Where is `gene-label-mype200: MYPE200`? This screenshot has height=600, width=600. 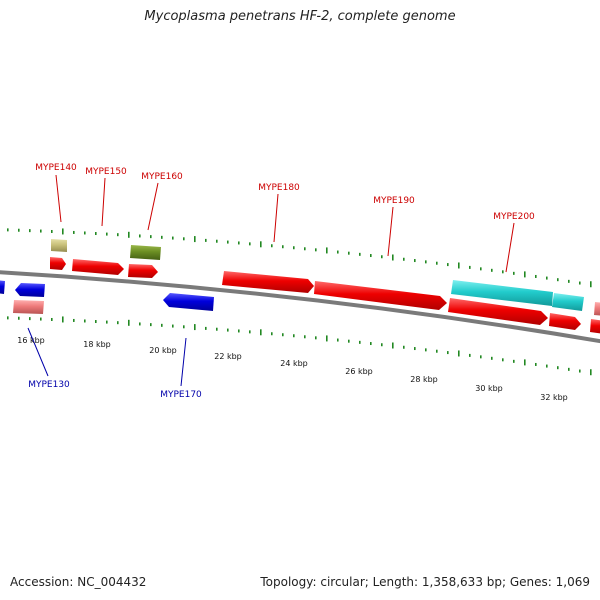
gene-label-mype200: MYPE200 is located at coordinates (514, 217).